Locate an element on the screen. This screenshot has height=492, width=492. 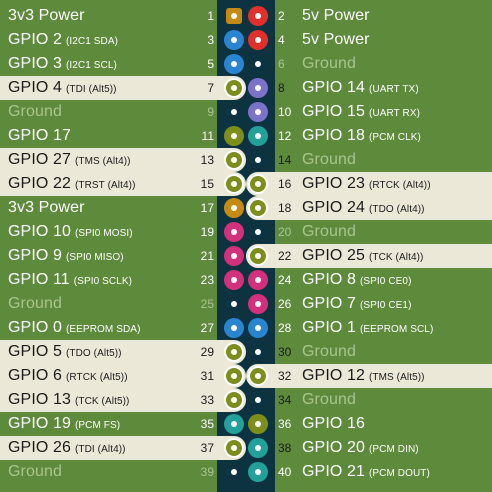
pin-32-icon is located at coordinates (258, 376).